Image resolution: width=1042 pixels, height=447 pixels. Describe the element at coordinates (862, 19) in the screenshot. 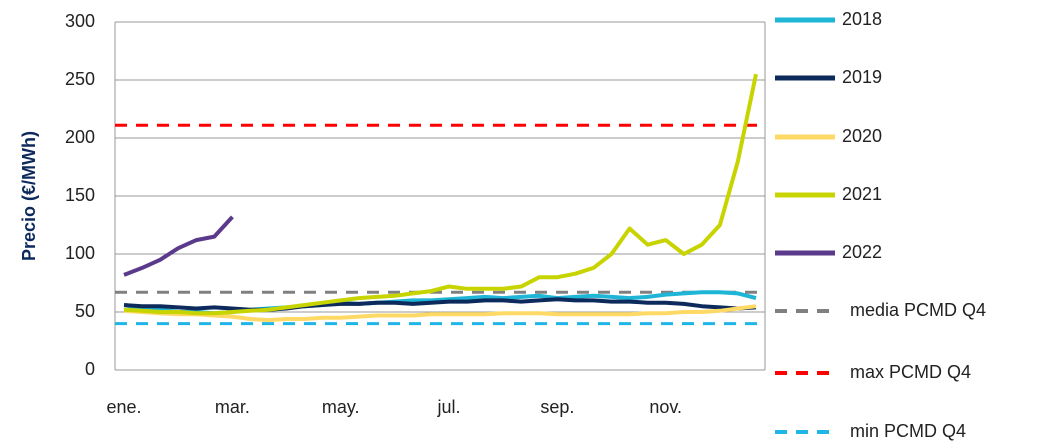

I see `legend-label: 2018` at that location.